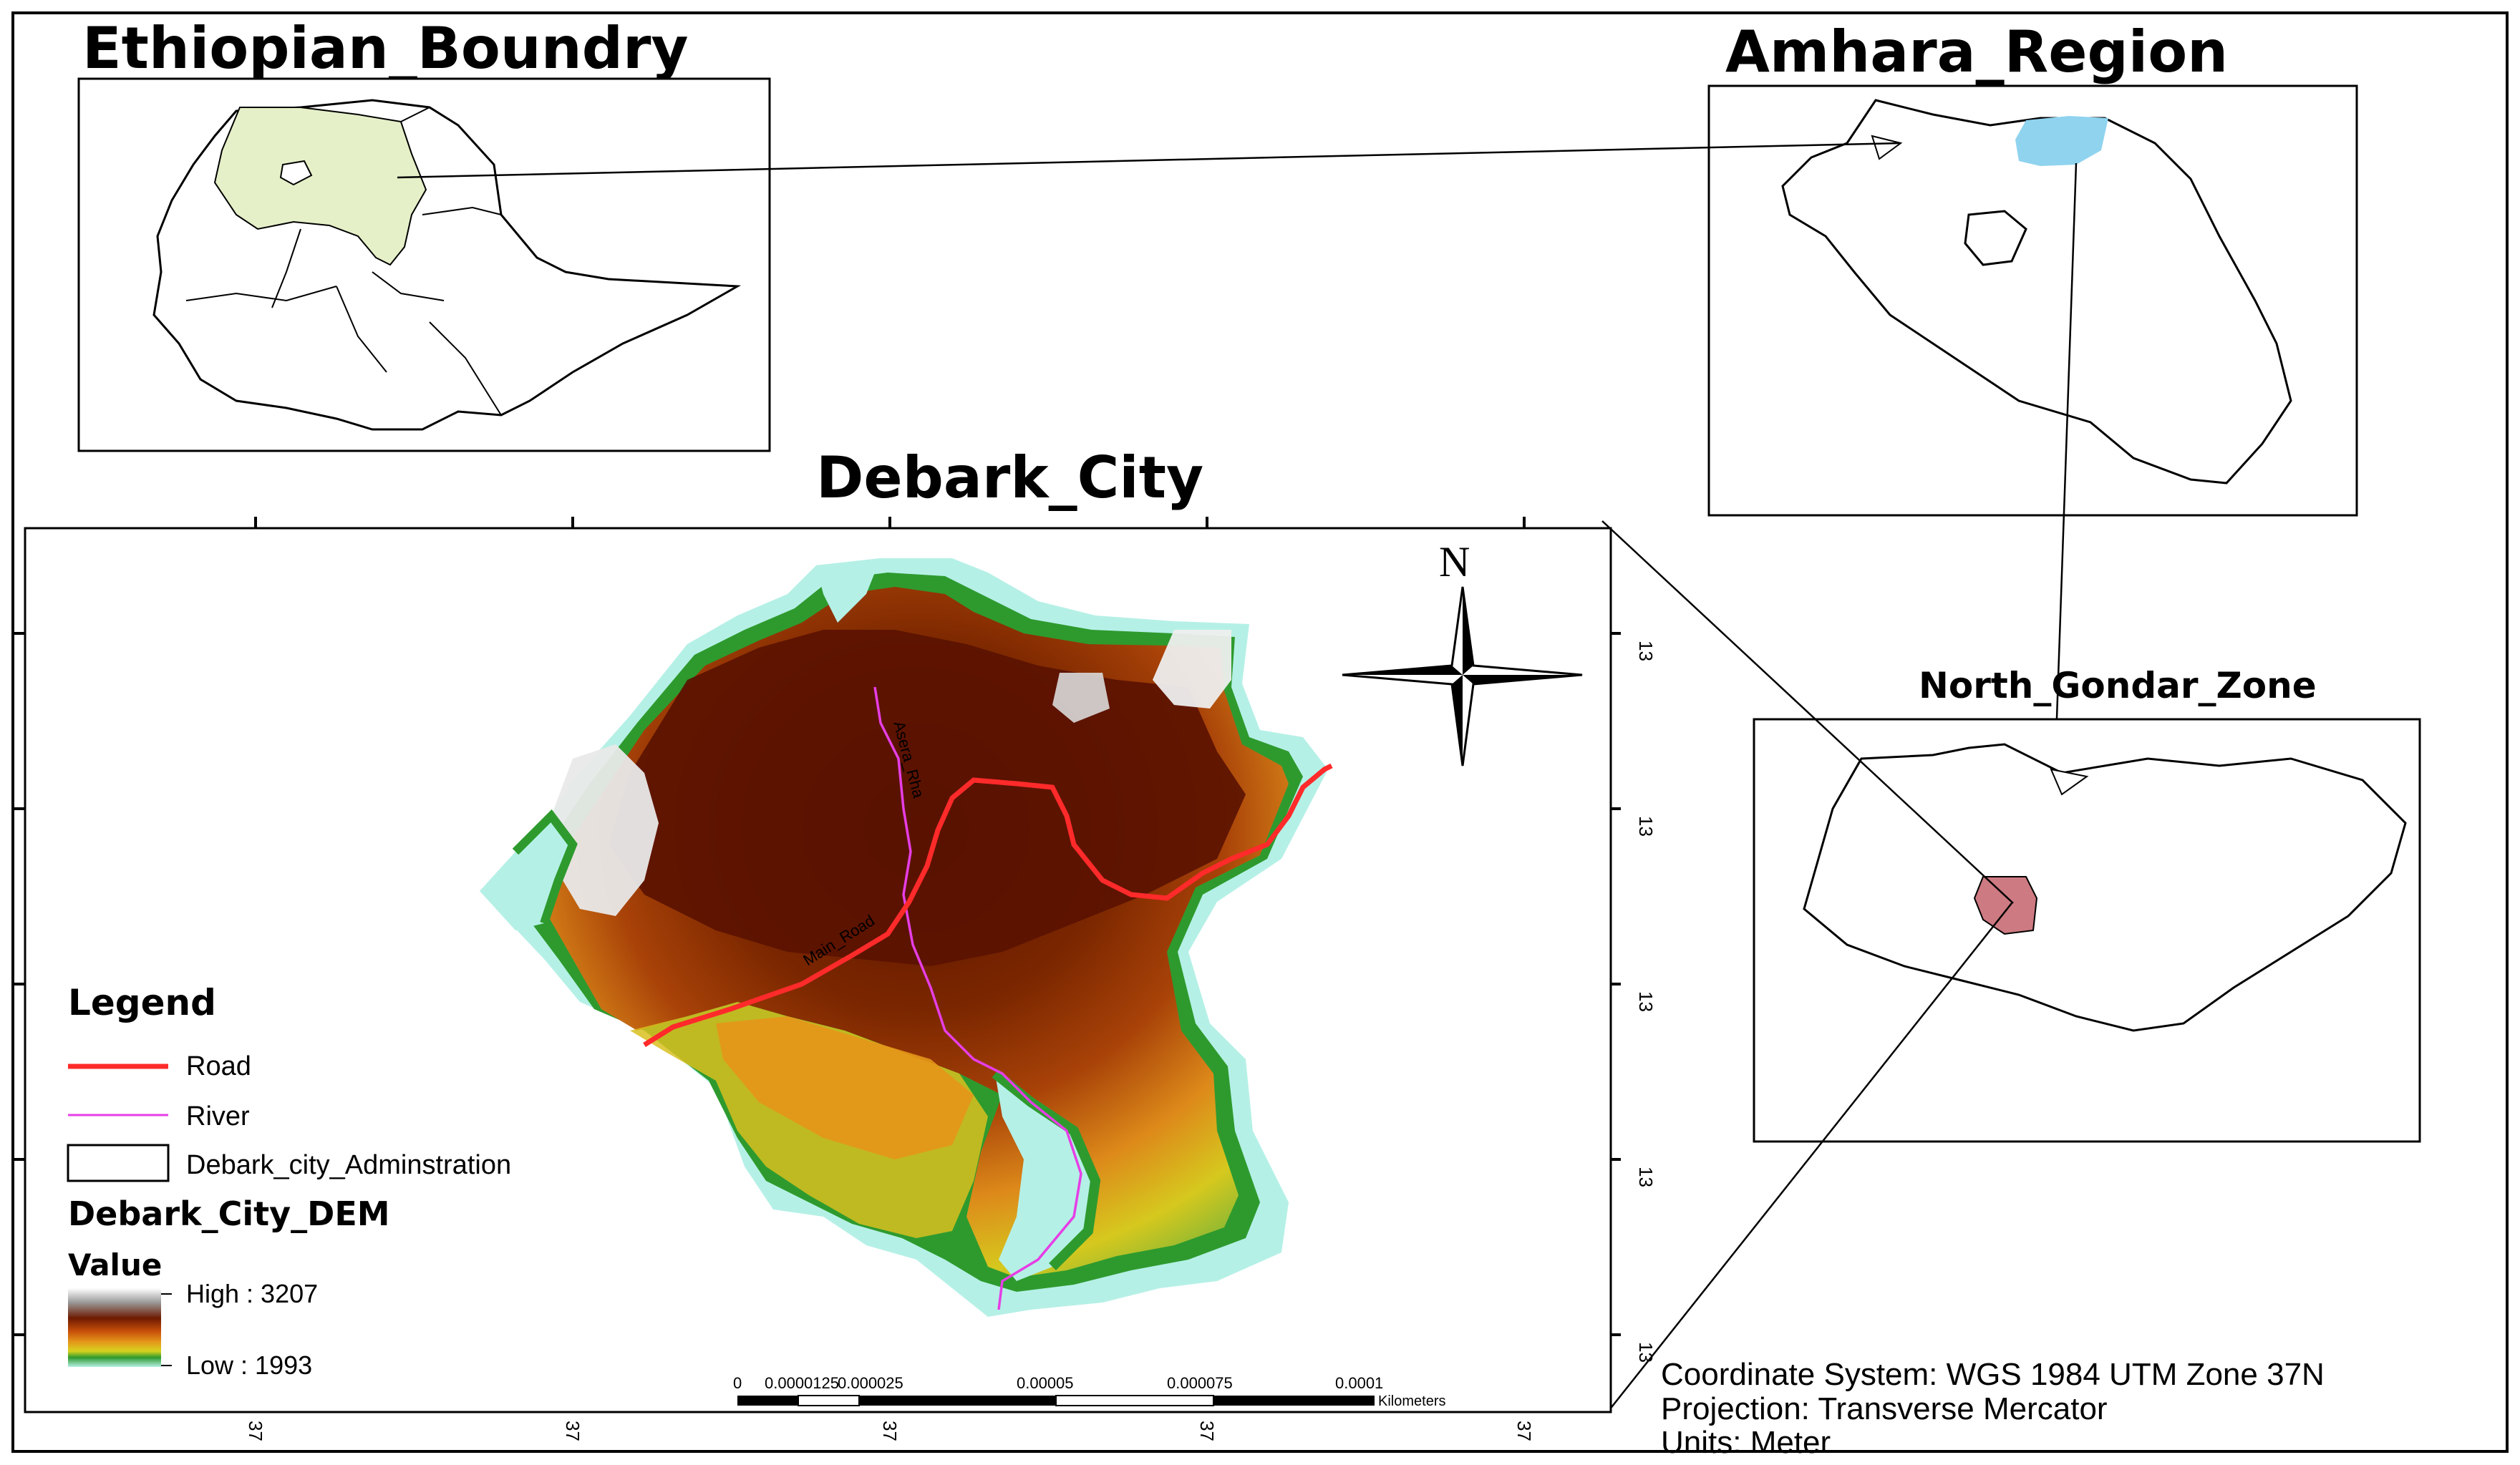 The image size is (2520, 1465). What do you see at coordinates (1462, 652) in the screenshot?
I see `north-arrow: N` at bounding box center [1462, 652].